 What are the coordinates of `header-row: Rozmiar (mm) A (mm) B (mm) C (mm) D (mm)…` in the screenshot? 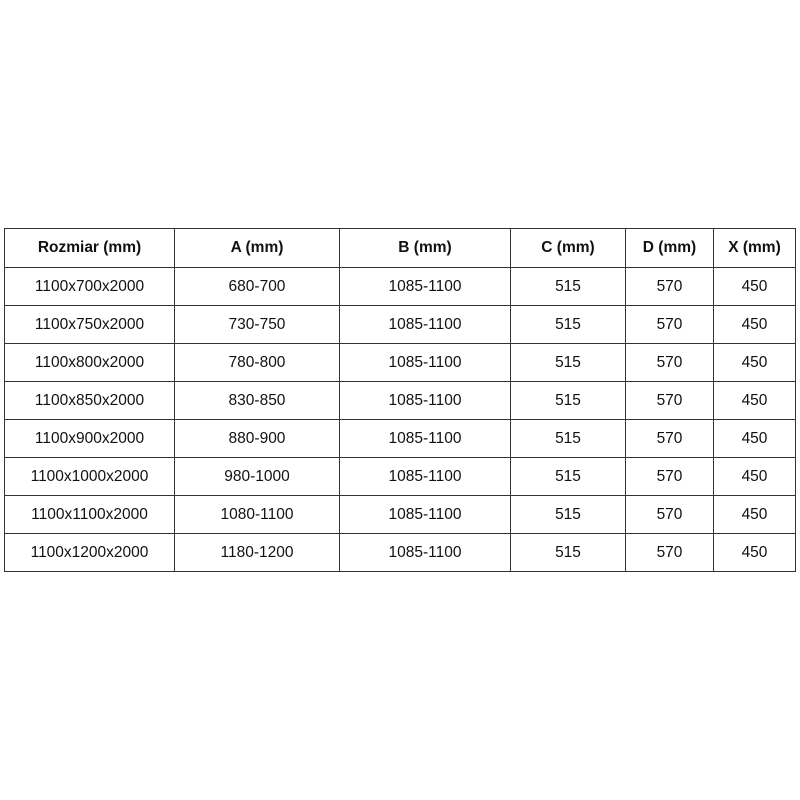 It's located at (400, 248).